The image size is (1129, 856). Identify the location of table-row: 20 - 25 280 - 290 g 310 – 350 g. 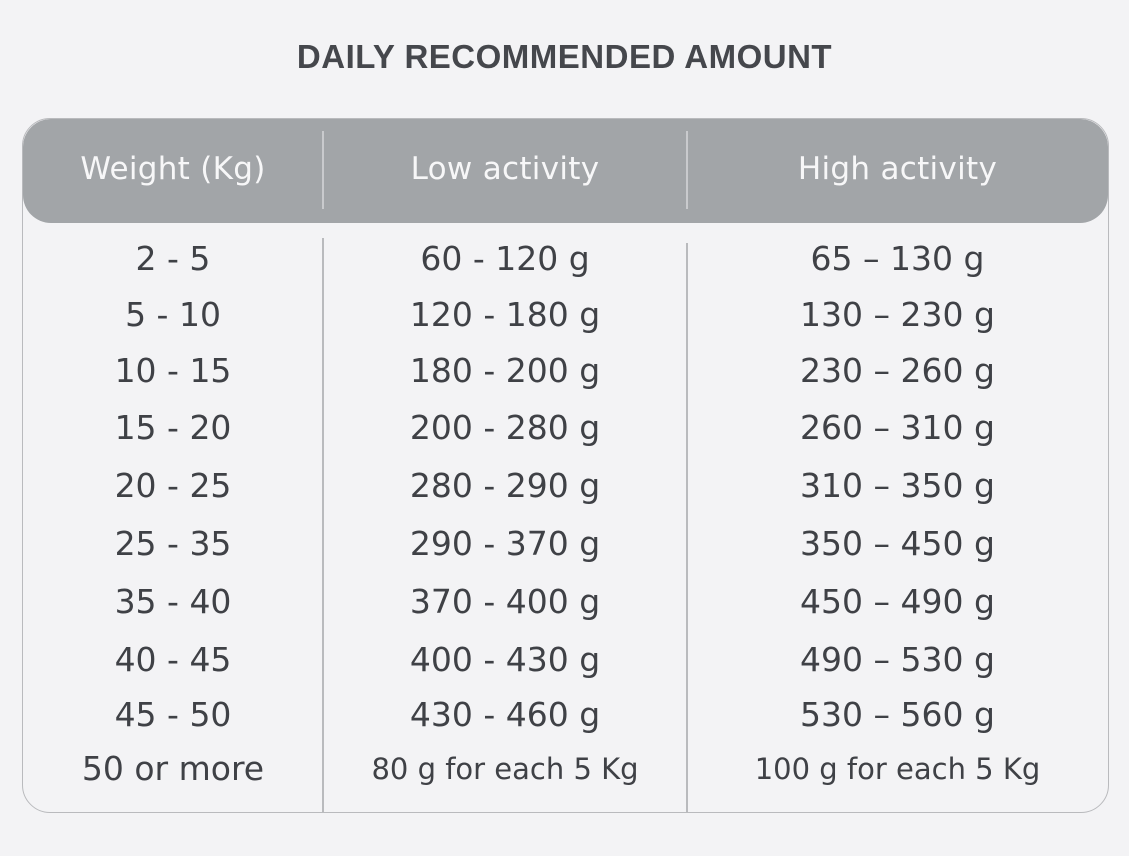
(565, 486).